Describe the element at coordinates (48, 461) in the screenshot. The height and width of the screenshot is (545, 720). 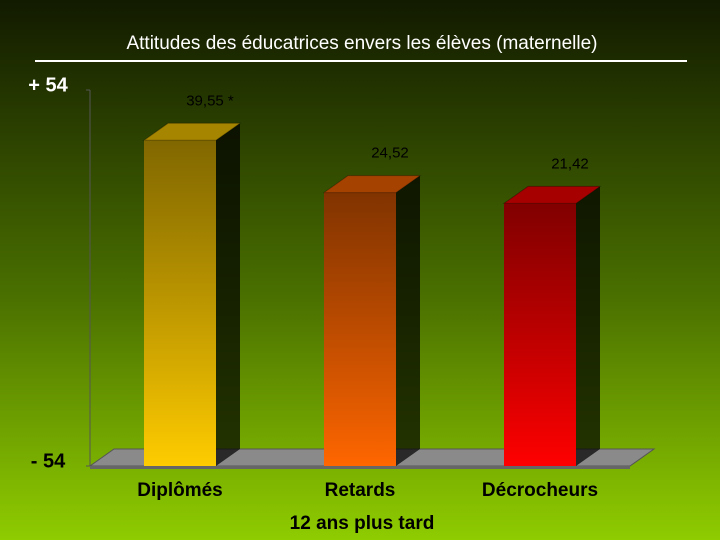
I see `y-tick-label: - 54` at that location.